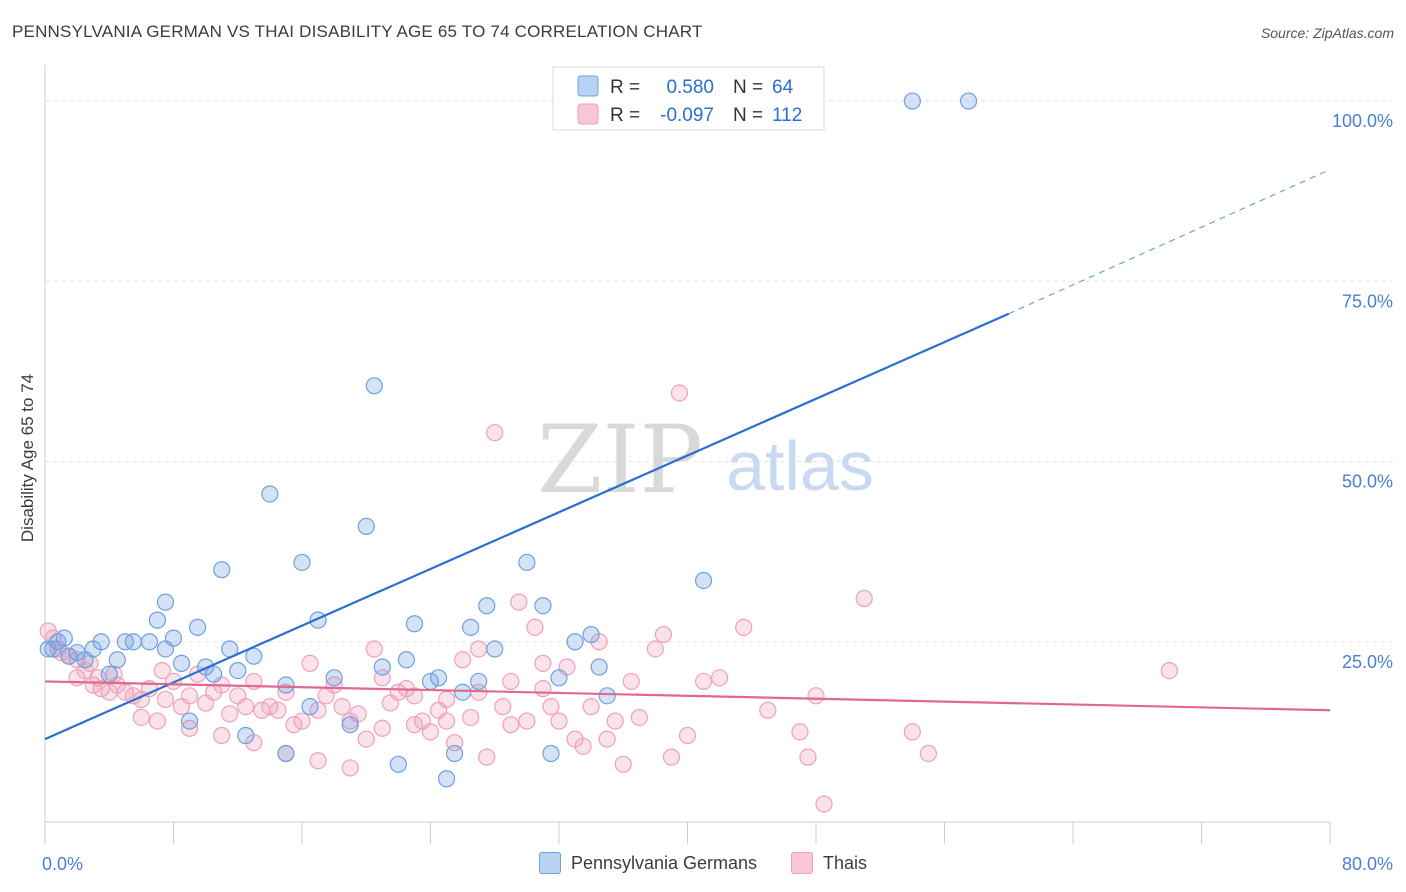  What do you see at coordinates (787, 115) in the screenshot?
I see `stats-n-value: 112` at bounding box center [787, 115].